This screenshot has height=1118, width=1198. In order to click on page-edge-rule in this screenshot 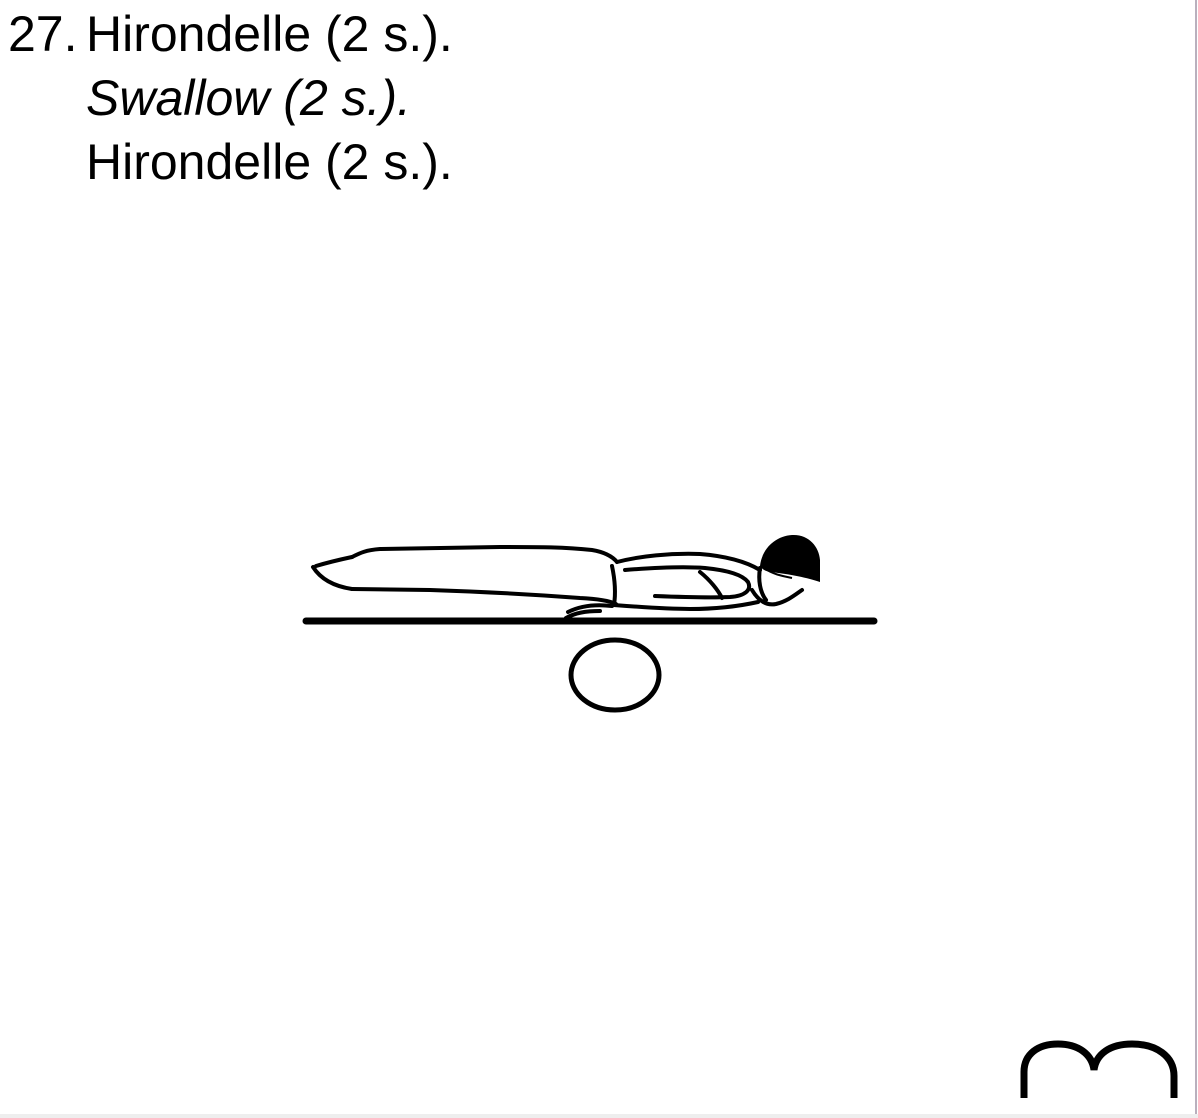, I will do `click(1196, 559)`.